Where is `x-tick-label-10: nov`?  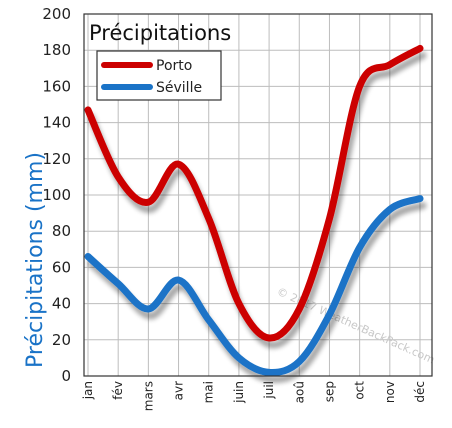
x-tick-label-10: nov is located at coordinates (390, 392).